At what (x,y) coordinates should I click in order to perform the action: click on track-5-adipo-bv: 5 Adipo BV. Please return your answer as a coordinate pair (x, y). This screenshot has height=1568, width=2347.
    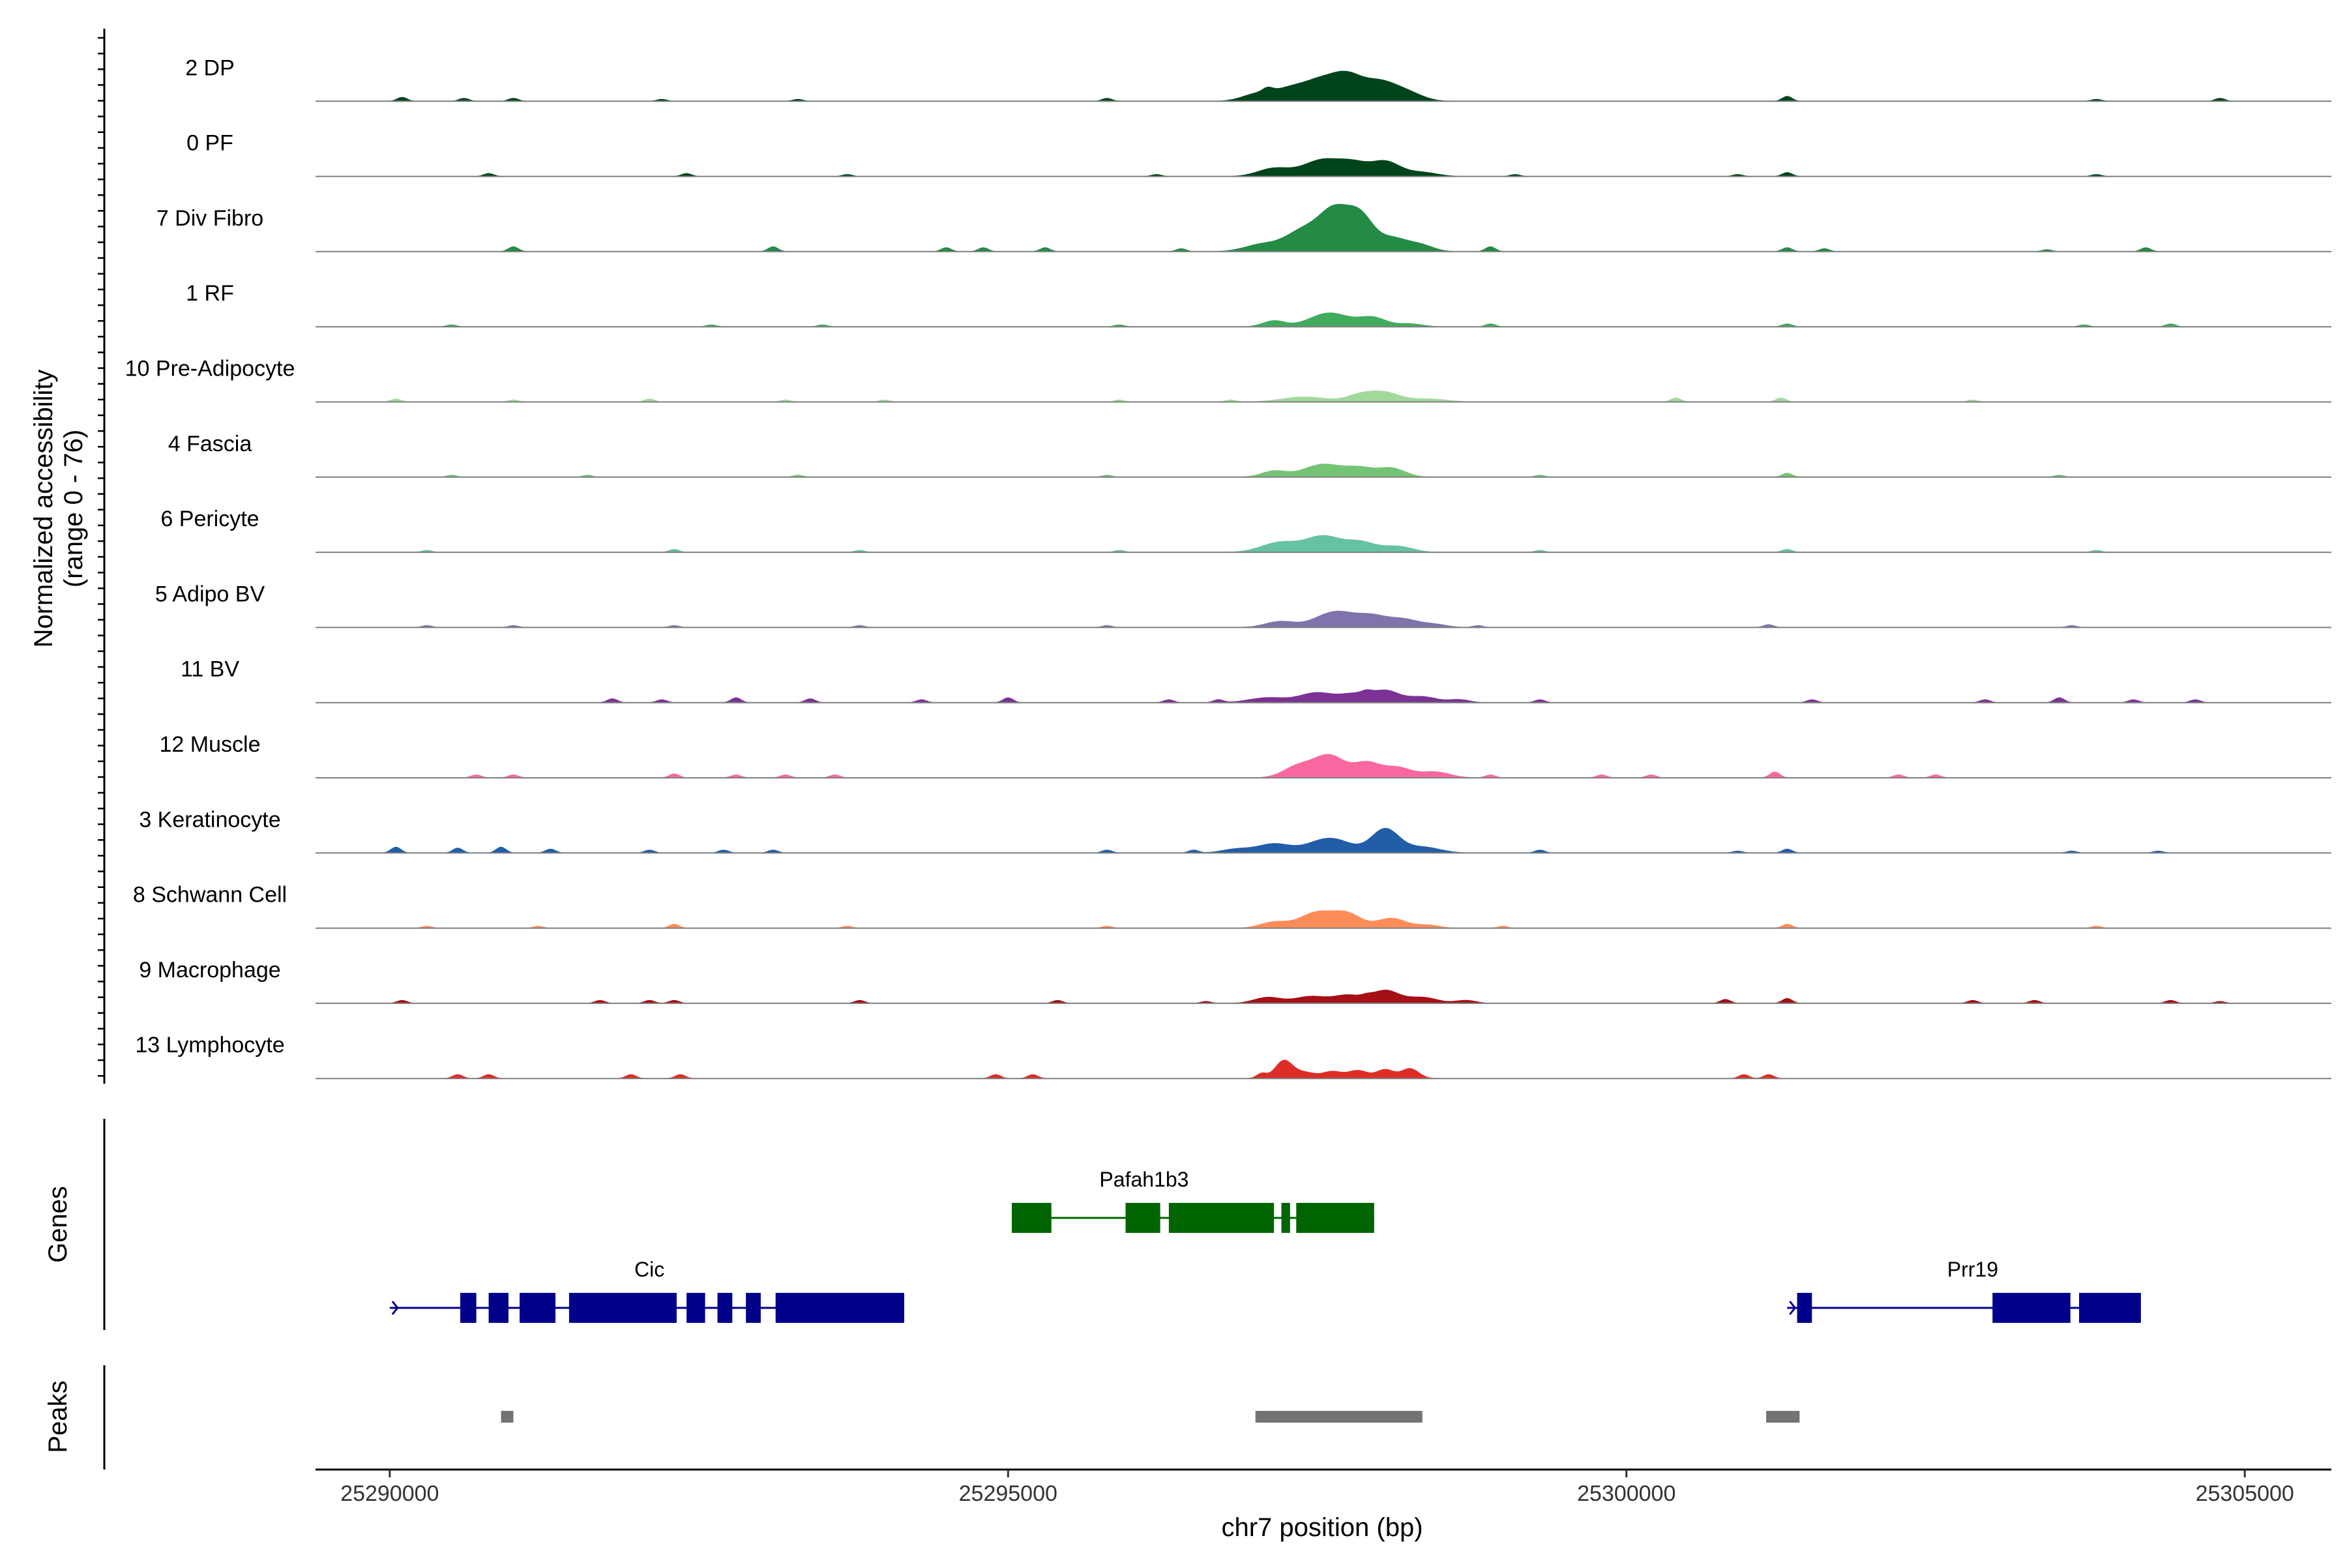
    Looking at the image, I should click on (1243, 605).